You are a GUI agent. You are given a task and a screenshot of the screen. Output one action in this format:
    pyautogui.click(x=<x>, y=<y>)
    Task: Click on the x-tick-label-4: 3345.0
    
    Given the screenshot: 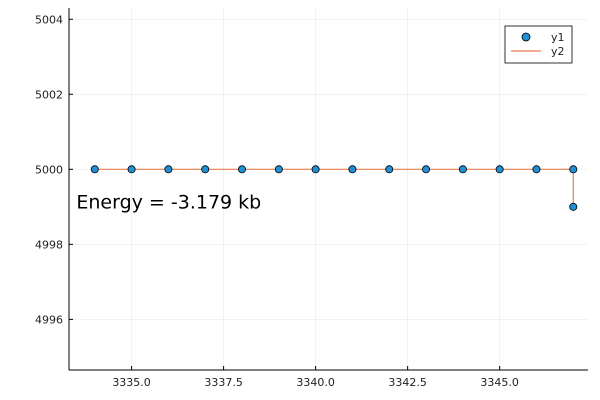 What is the action you would take?
    pyautogui.click(x=499, y=382)
    